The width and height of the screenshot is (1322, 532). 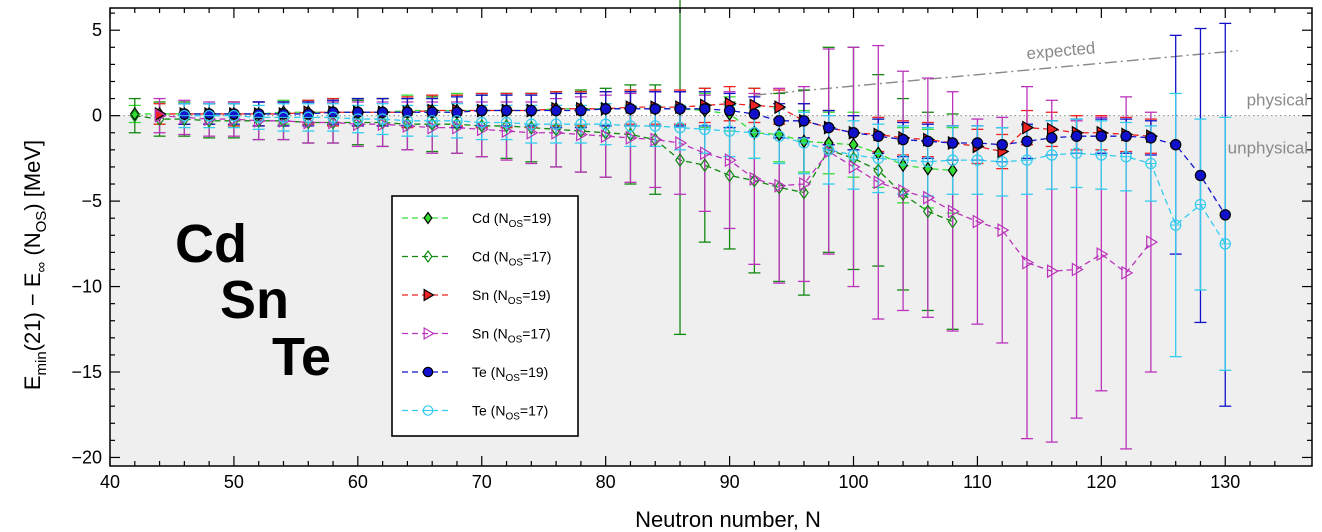 What do you see at coordinates (511, 259) in the screenshot?
I see `legend-label: Cd (NOS=17)` at bounding box center [511, 259].